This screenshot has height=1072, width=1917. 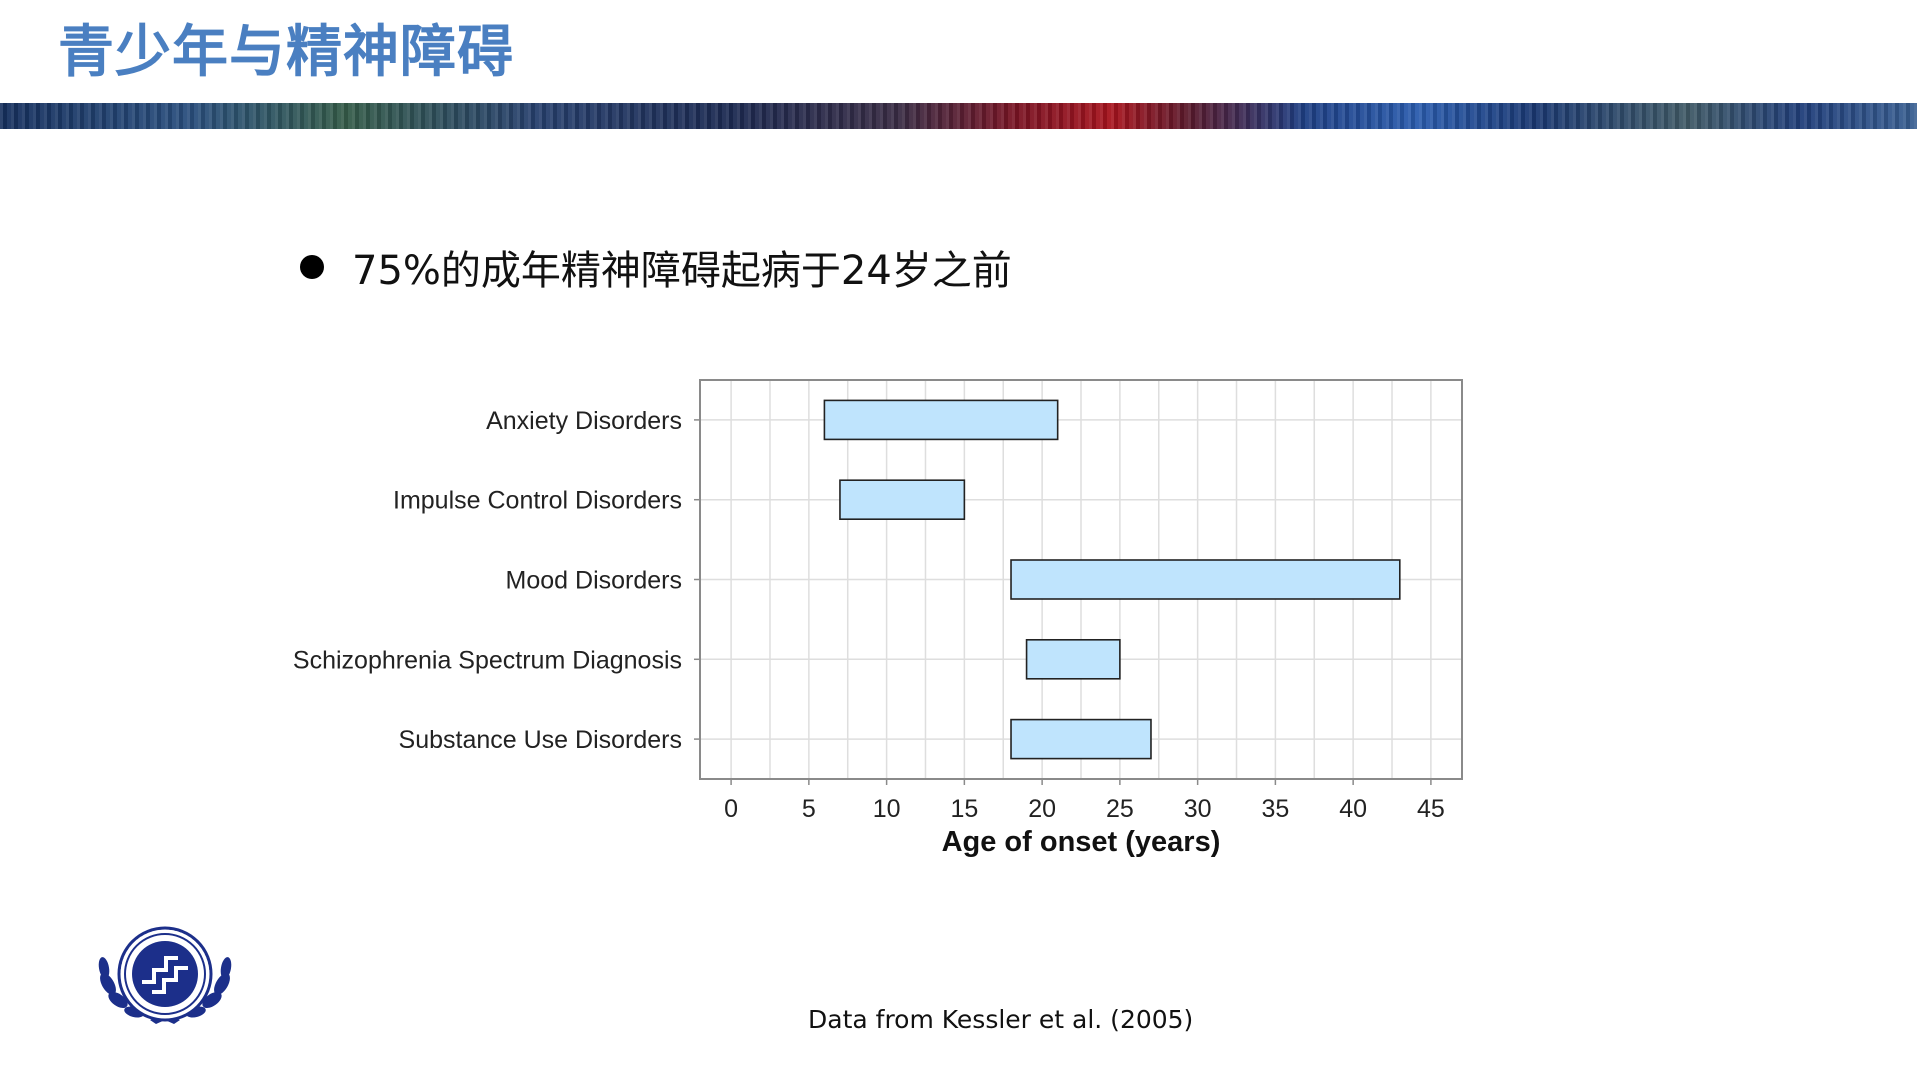 What do you see at coordinates (165, 979) in the screenshot?
I see `institute-seal-icon` at bounding box center [165, 979].